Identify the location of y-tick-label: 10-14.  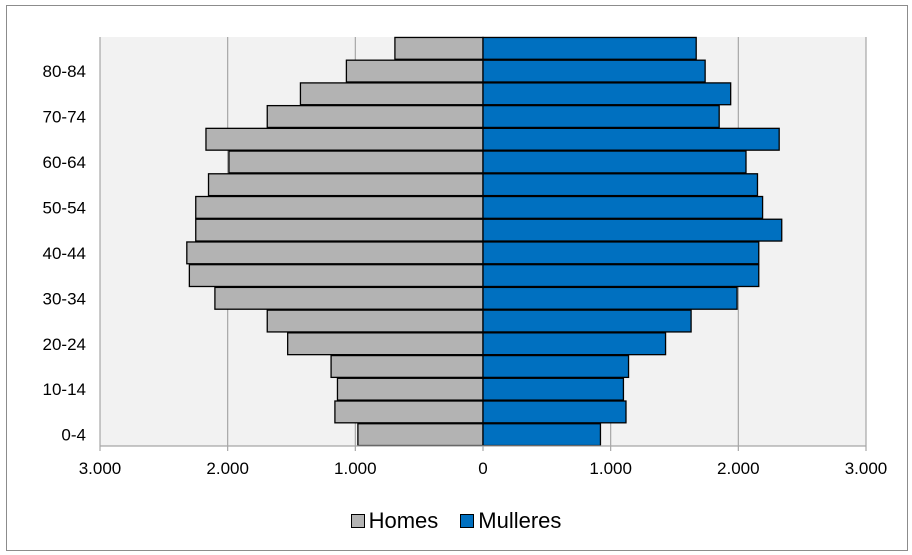
(64, 389).